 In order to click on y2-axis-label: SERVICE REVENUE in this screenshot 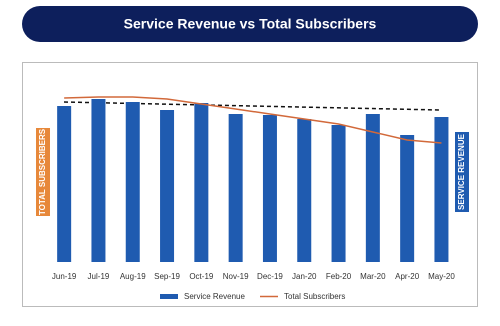, I will do `click(461, 171)`.